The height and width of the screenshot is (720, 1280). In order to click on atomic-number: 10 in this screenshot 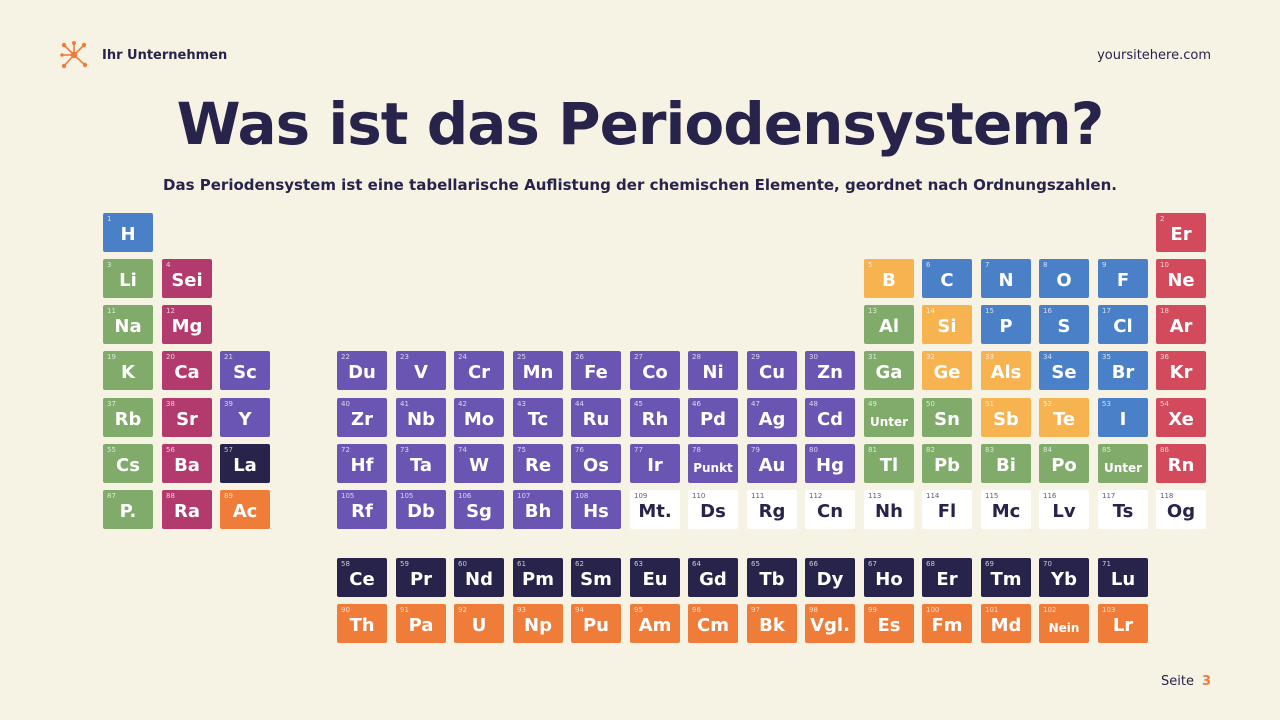, I will do `click(1164, 265)`.